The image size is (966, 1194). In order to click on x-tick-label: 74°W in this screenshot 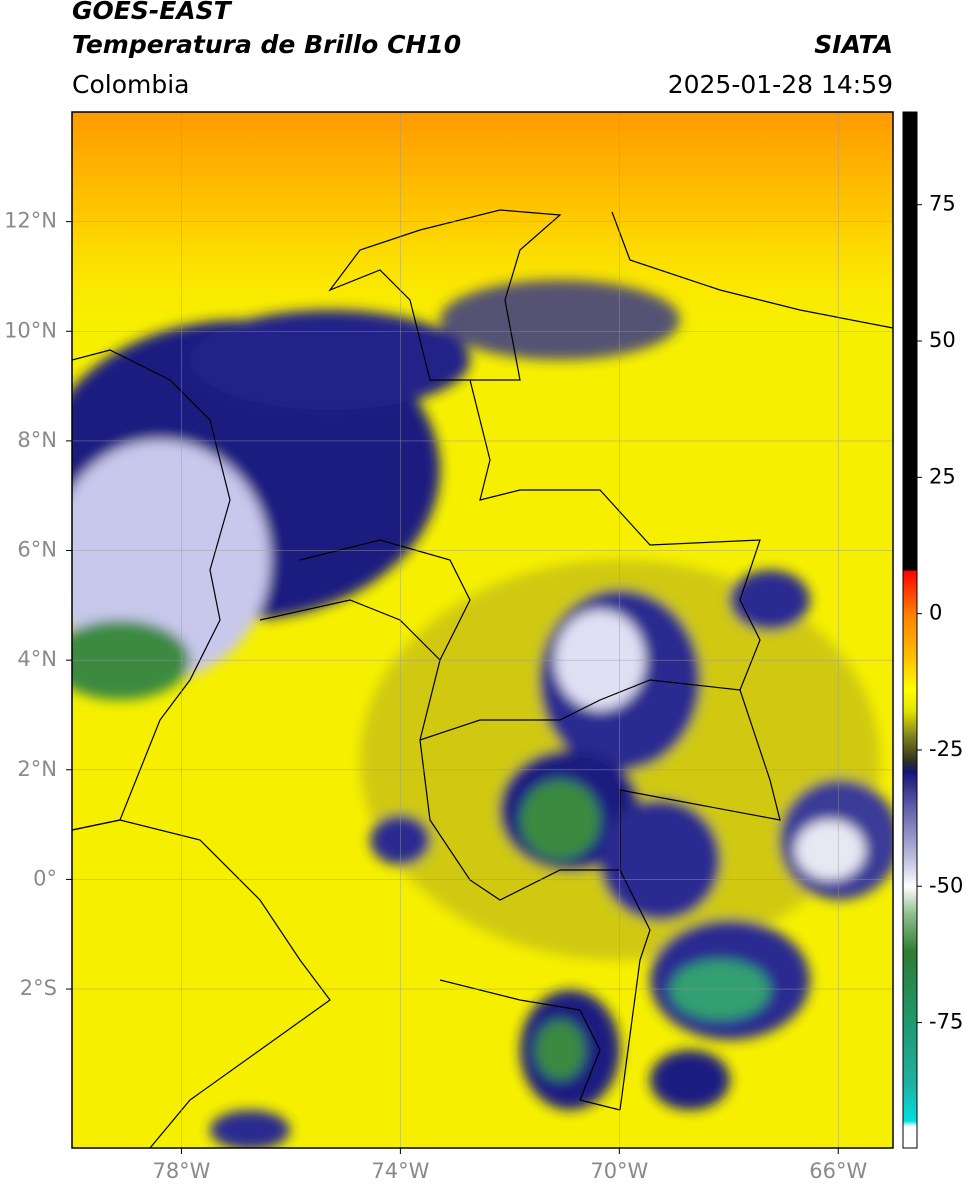, I will do `click(400, 1171)`.